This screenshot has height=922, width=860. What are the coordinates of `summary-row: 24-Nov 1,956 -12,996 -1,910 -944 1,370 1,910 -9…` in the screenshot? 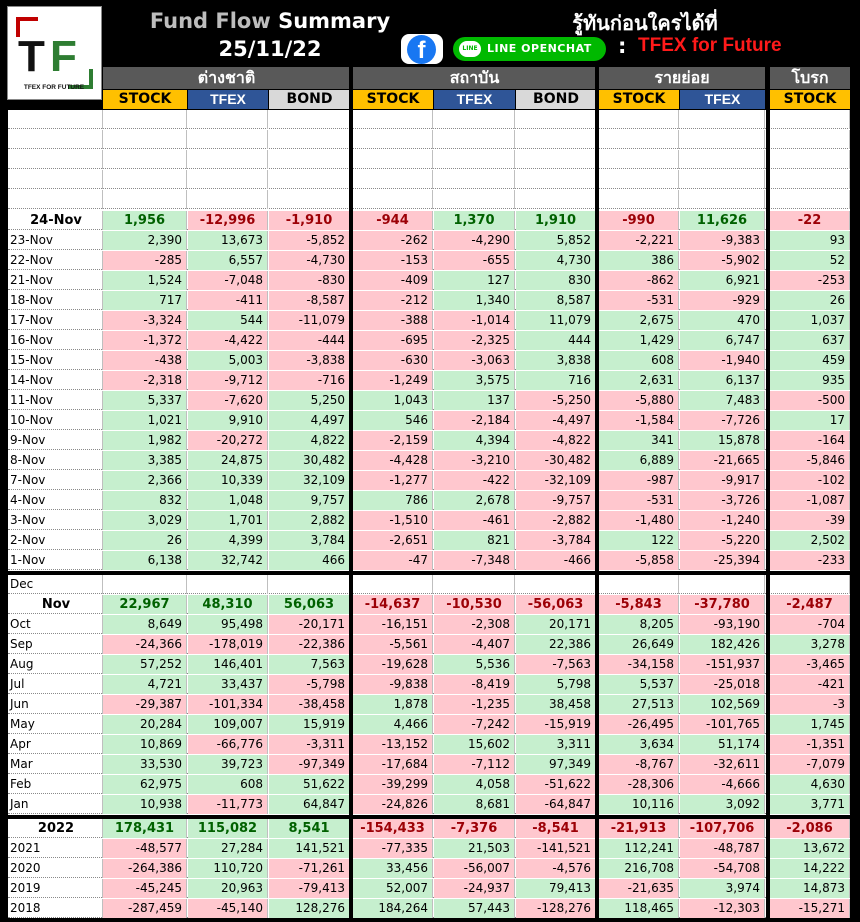 It's located at (429, 220).